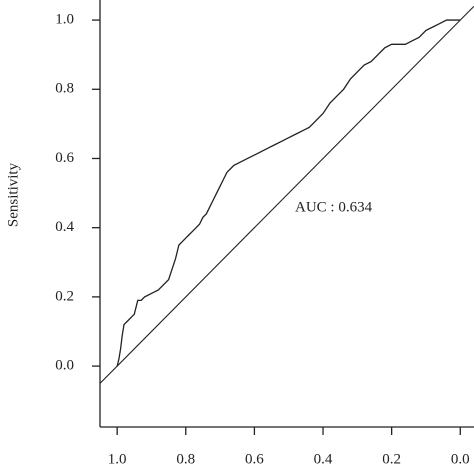  I want to click on y-tick-label: 0.4, so click(64, 227).